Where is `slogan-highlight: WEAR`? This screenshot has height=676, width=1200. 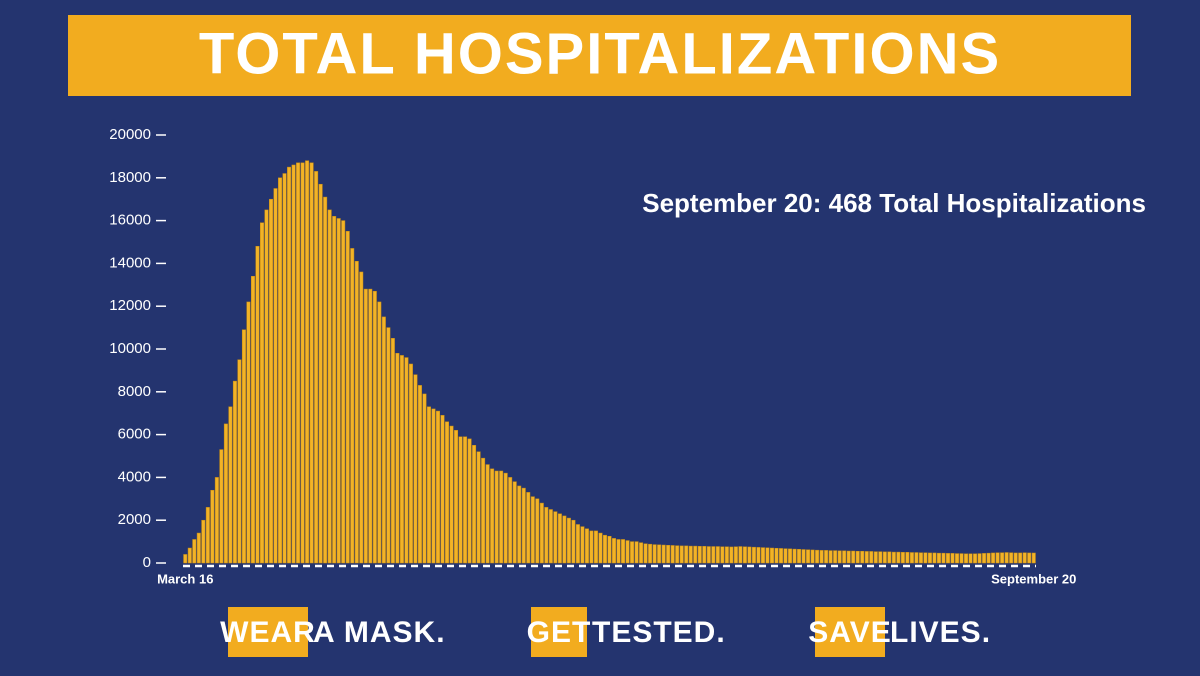 slogan-highlight: WEAR is located at coordinates (268, 632).